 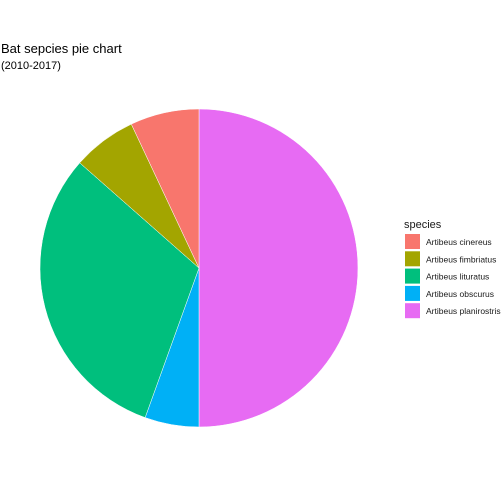 What do you see at coordinates (412, 241) in the screenshot?
I see `legend-key-artibeus-cinereus` at bounding box center [412, 241].